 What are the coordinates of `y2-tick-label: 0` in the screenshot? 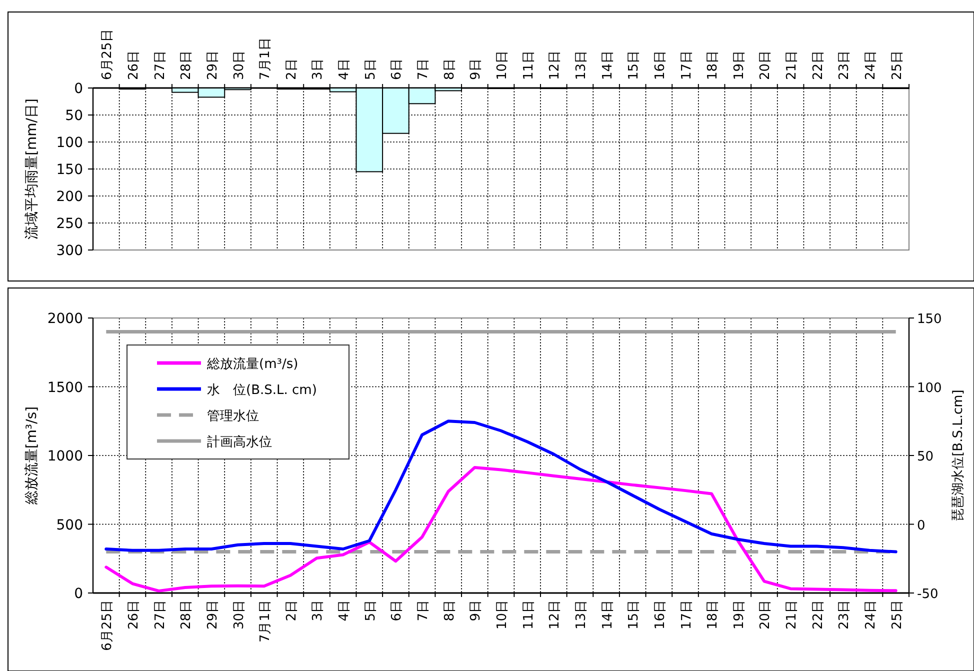 It's located at (921, 526).